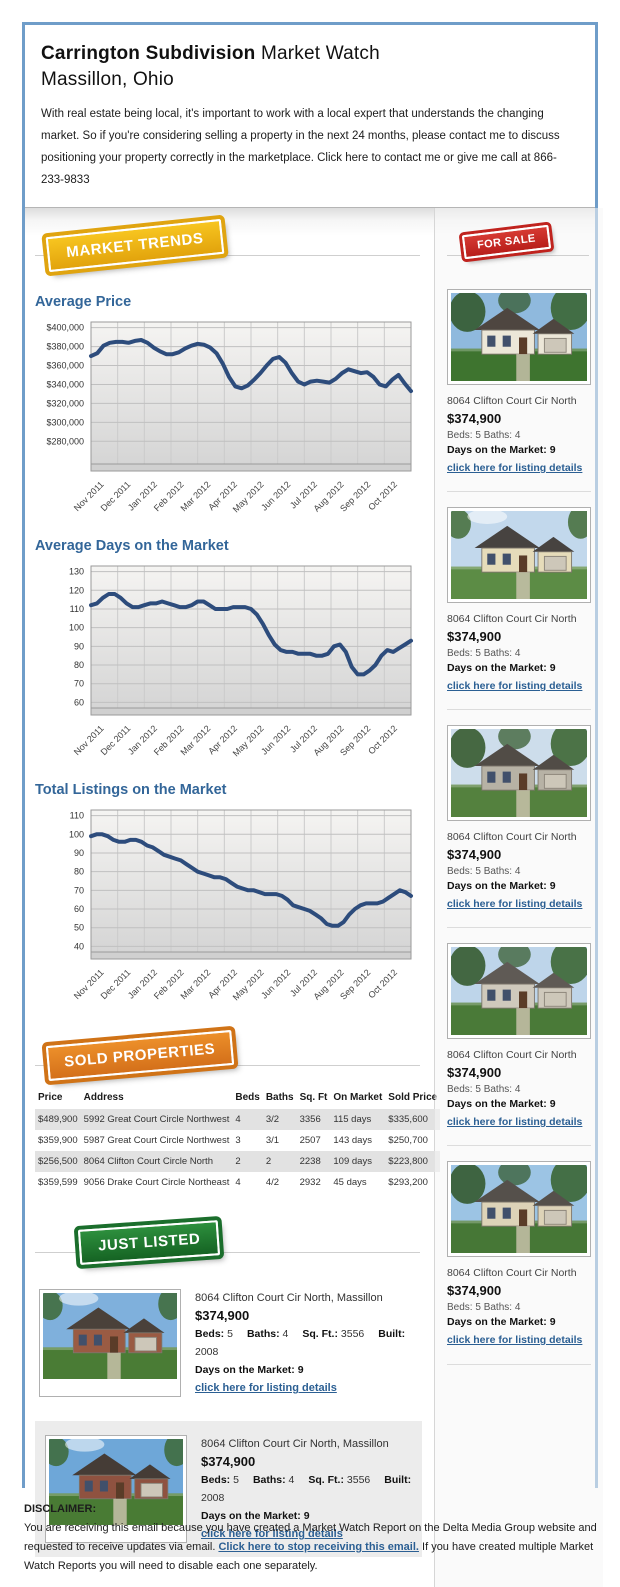 The height and width of the screenshot is (1587, 620). What do you see at coordinates (77, 609) in the screenshot?
I see `svg-text: 110` at bounding box center [77, 609].